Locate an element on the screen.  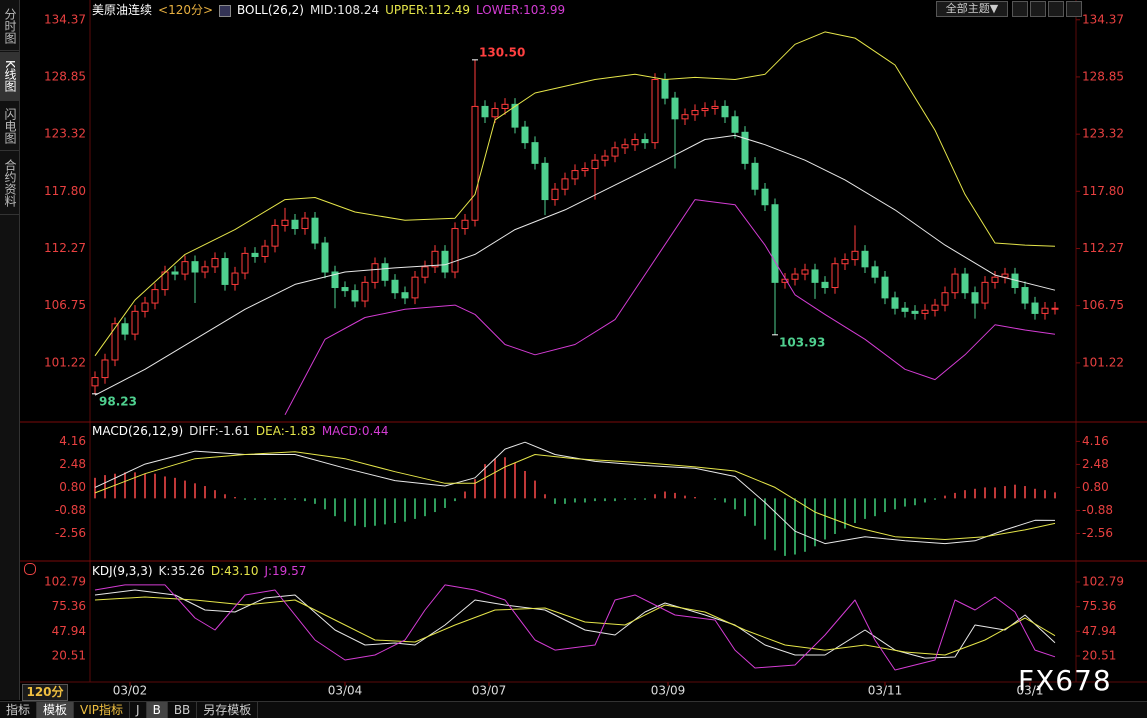
legend: K:35.26 is located at coordinates (181, 571).